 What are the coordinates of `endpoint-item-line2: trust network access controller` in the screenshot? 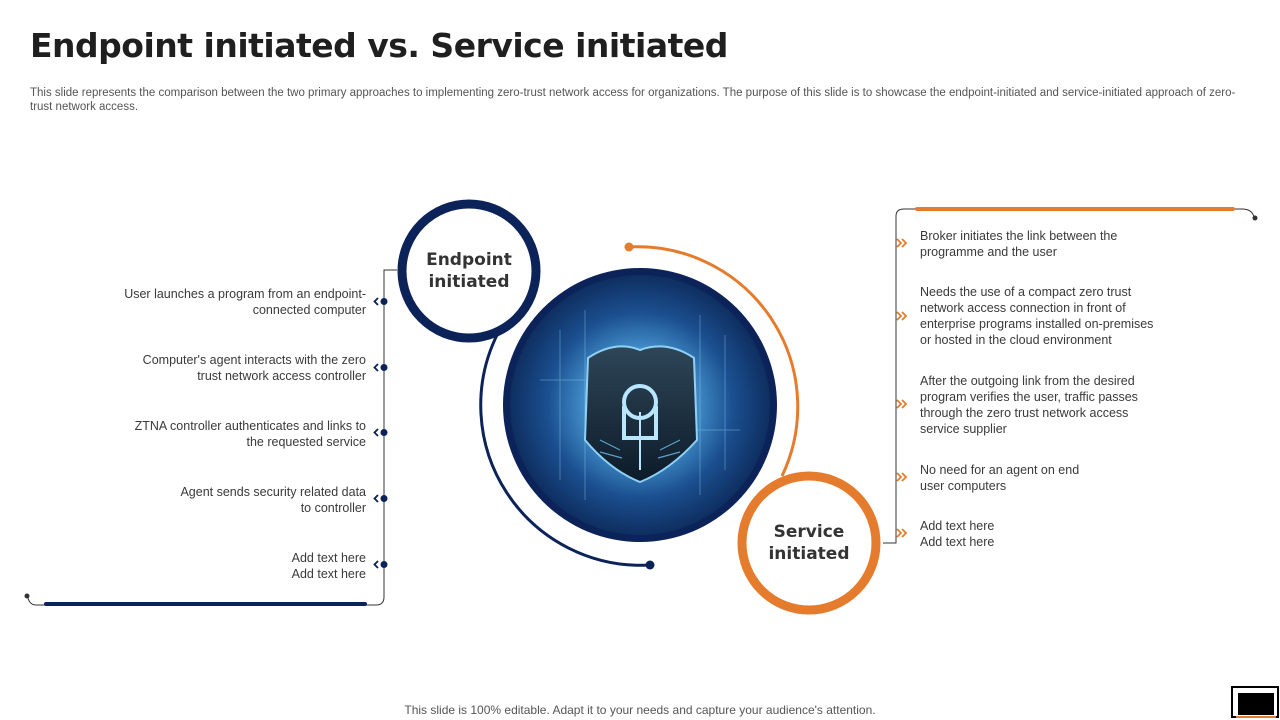 It's located at (281, 376).